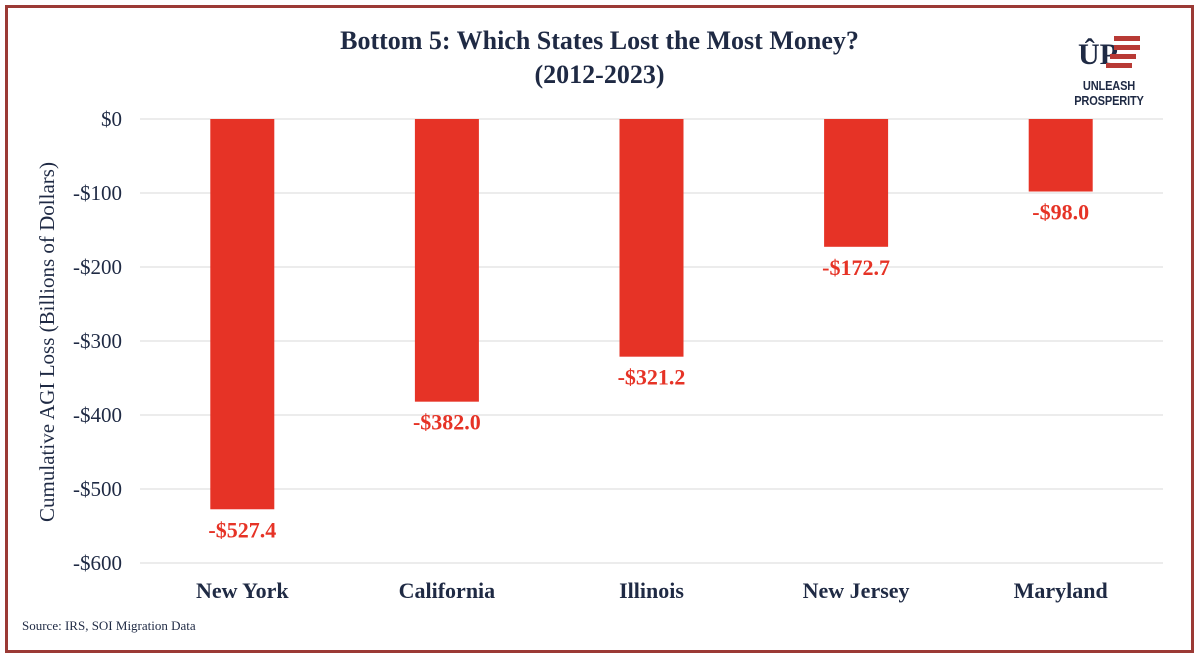 This screenshot has width=1199, height=658. What do you see at coordinates (97, 489) in the screenshot?
I see `y-tick-label: -$500` at bounding box center [97, 489].